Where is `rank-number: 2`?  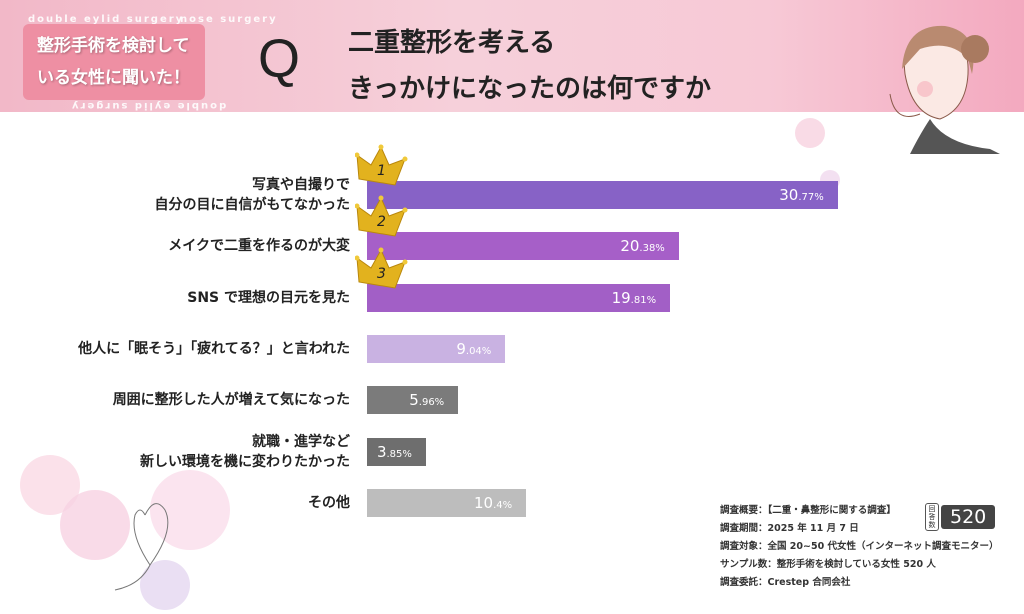 rank-number: 2 is located at coordinates (381, 222).